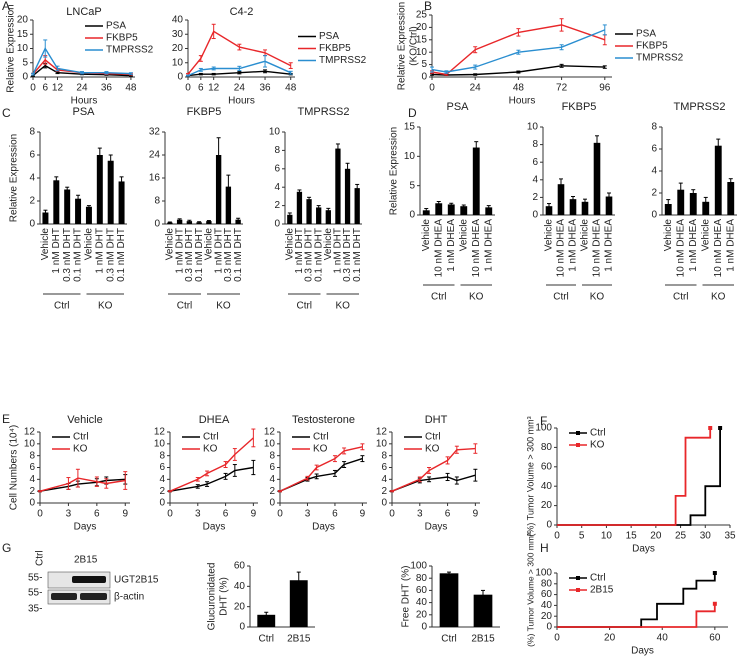 The height and width of the screenshot is (658, 745). What do you see at coordinates (543, 421) in the screenshot?
I see `panel-label: F` at bounding box center [543, 421].